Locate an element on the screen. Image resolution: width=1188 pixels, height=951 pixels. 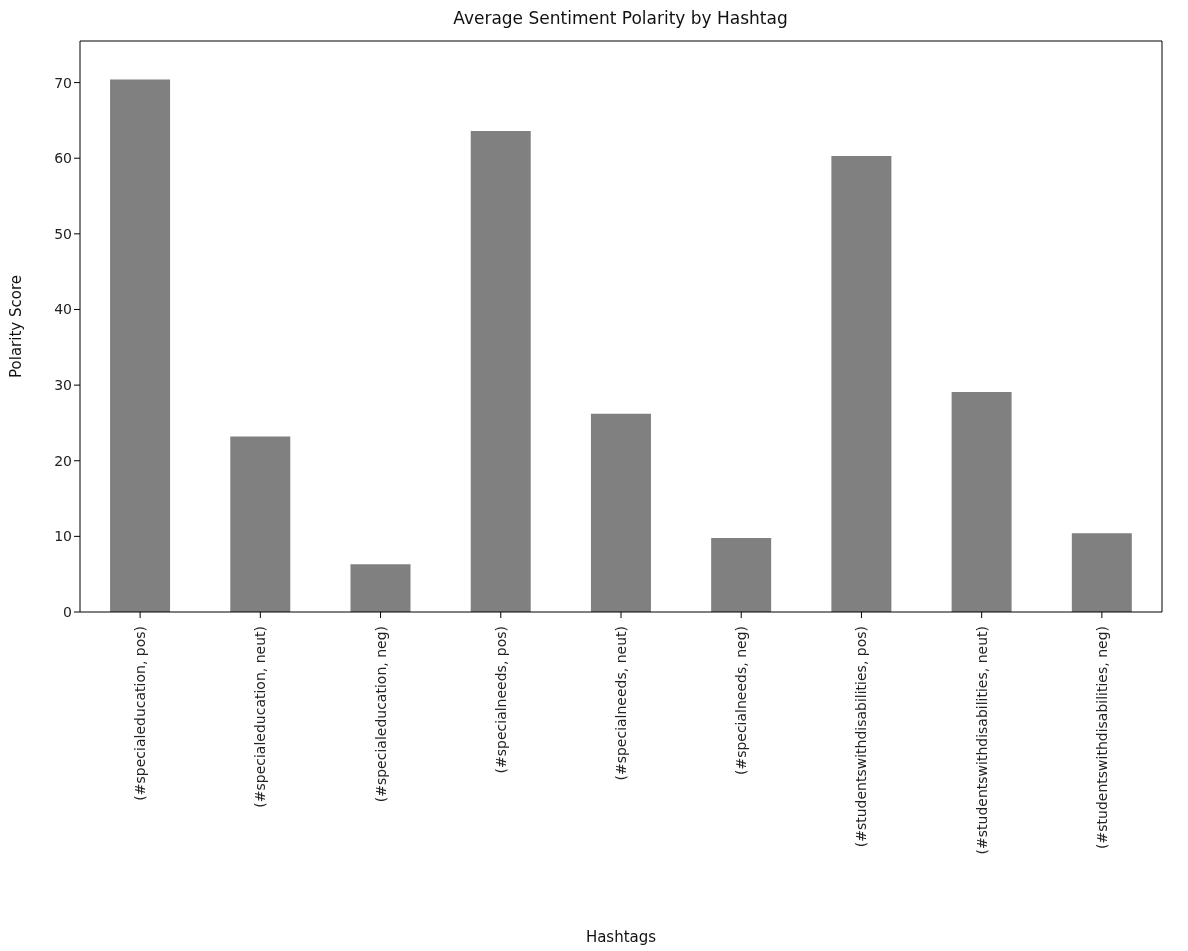
y-tick-label: 0 is located at coordinates (67, 611).